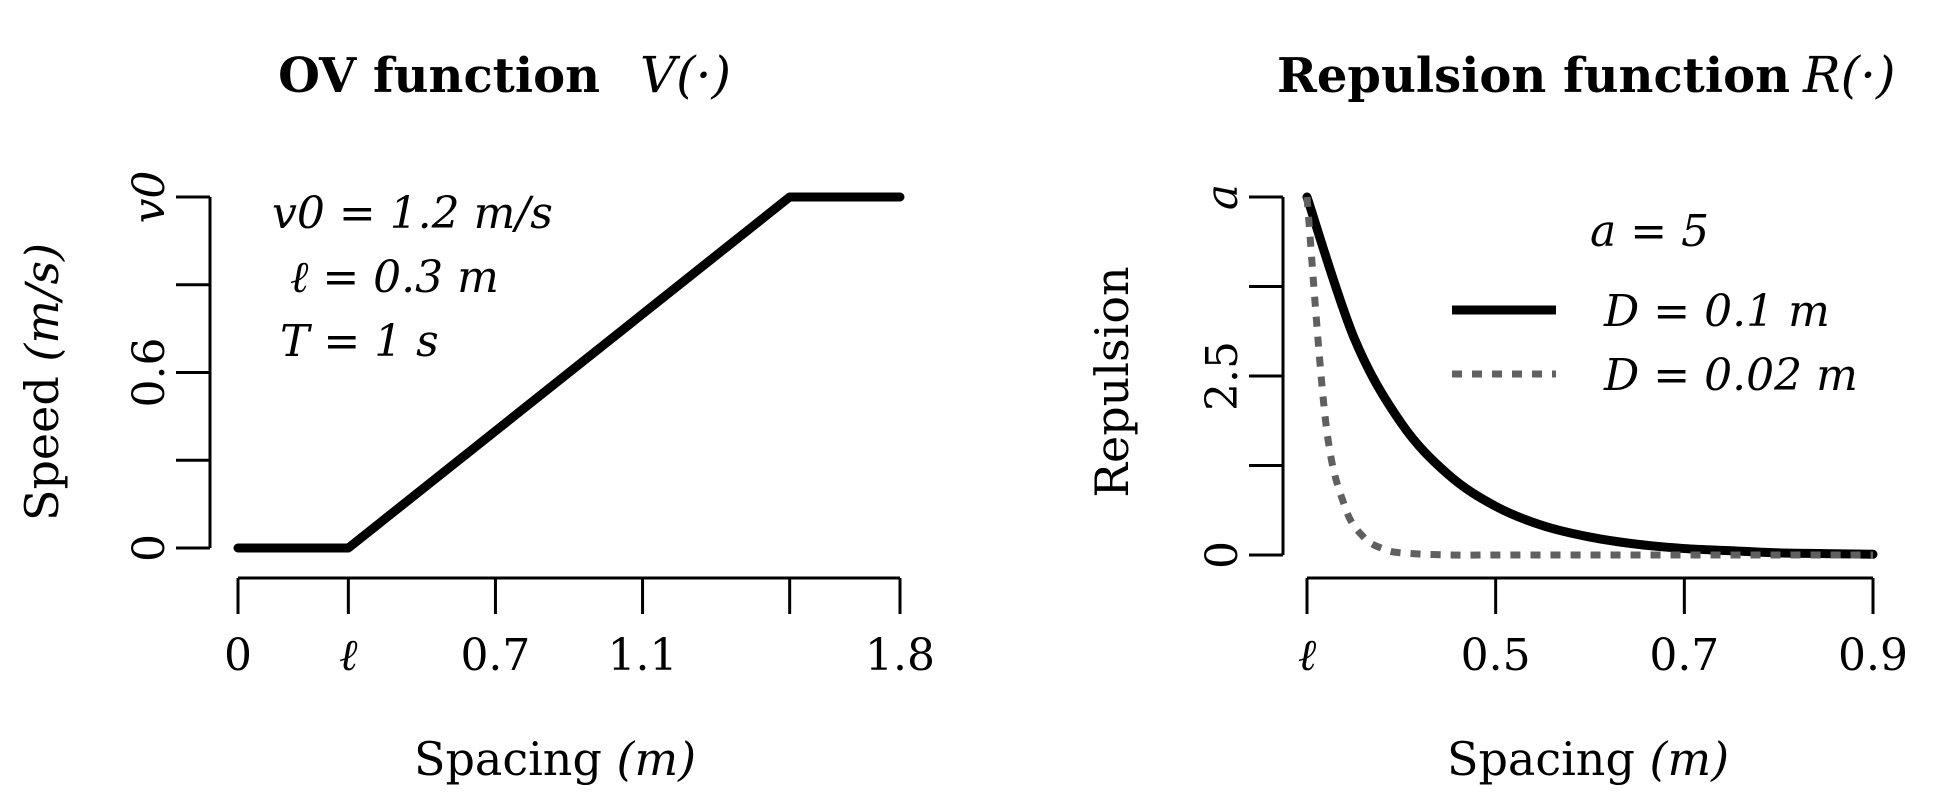  What do you see at coordinates (42, 302) in the screenshot?
I see `ov-y-label-unit: (m/s)` at bounding box center [42, 302].